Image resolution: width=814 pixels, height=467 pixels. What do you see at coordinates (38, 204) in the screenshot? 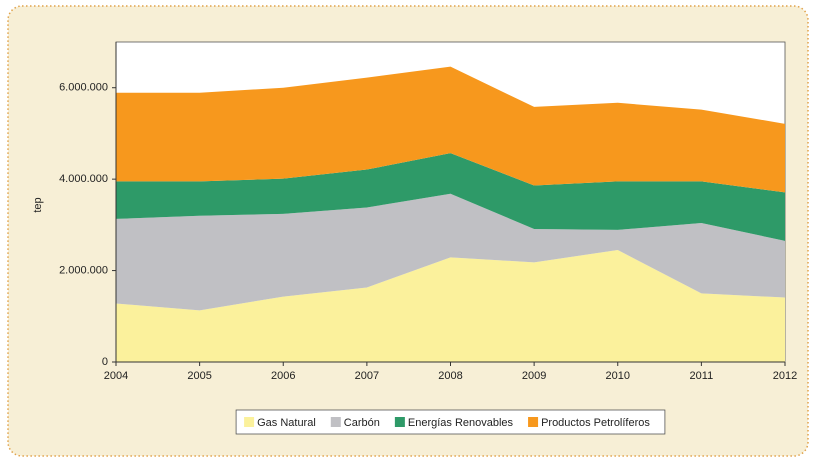
I see `y-axis-label: tep` at bounding box center [38, 204].